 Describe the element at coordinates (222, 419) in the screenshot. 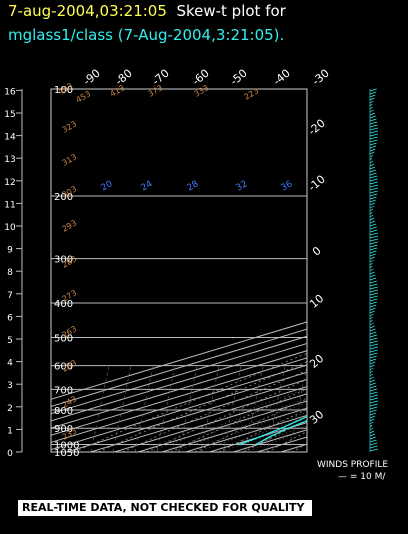

I see `moist-adiabat--10` at that location.